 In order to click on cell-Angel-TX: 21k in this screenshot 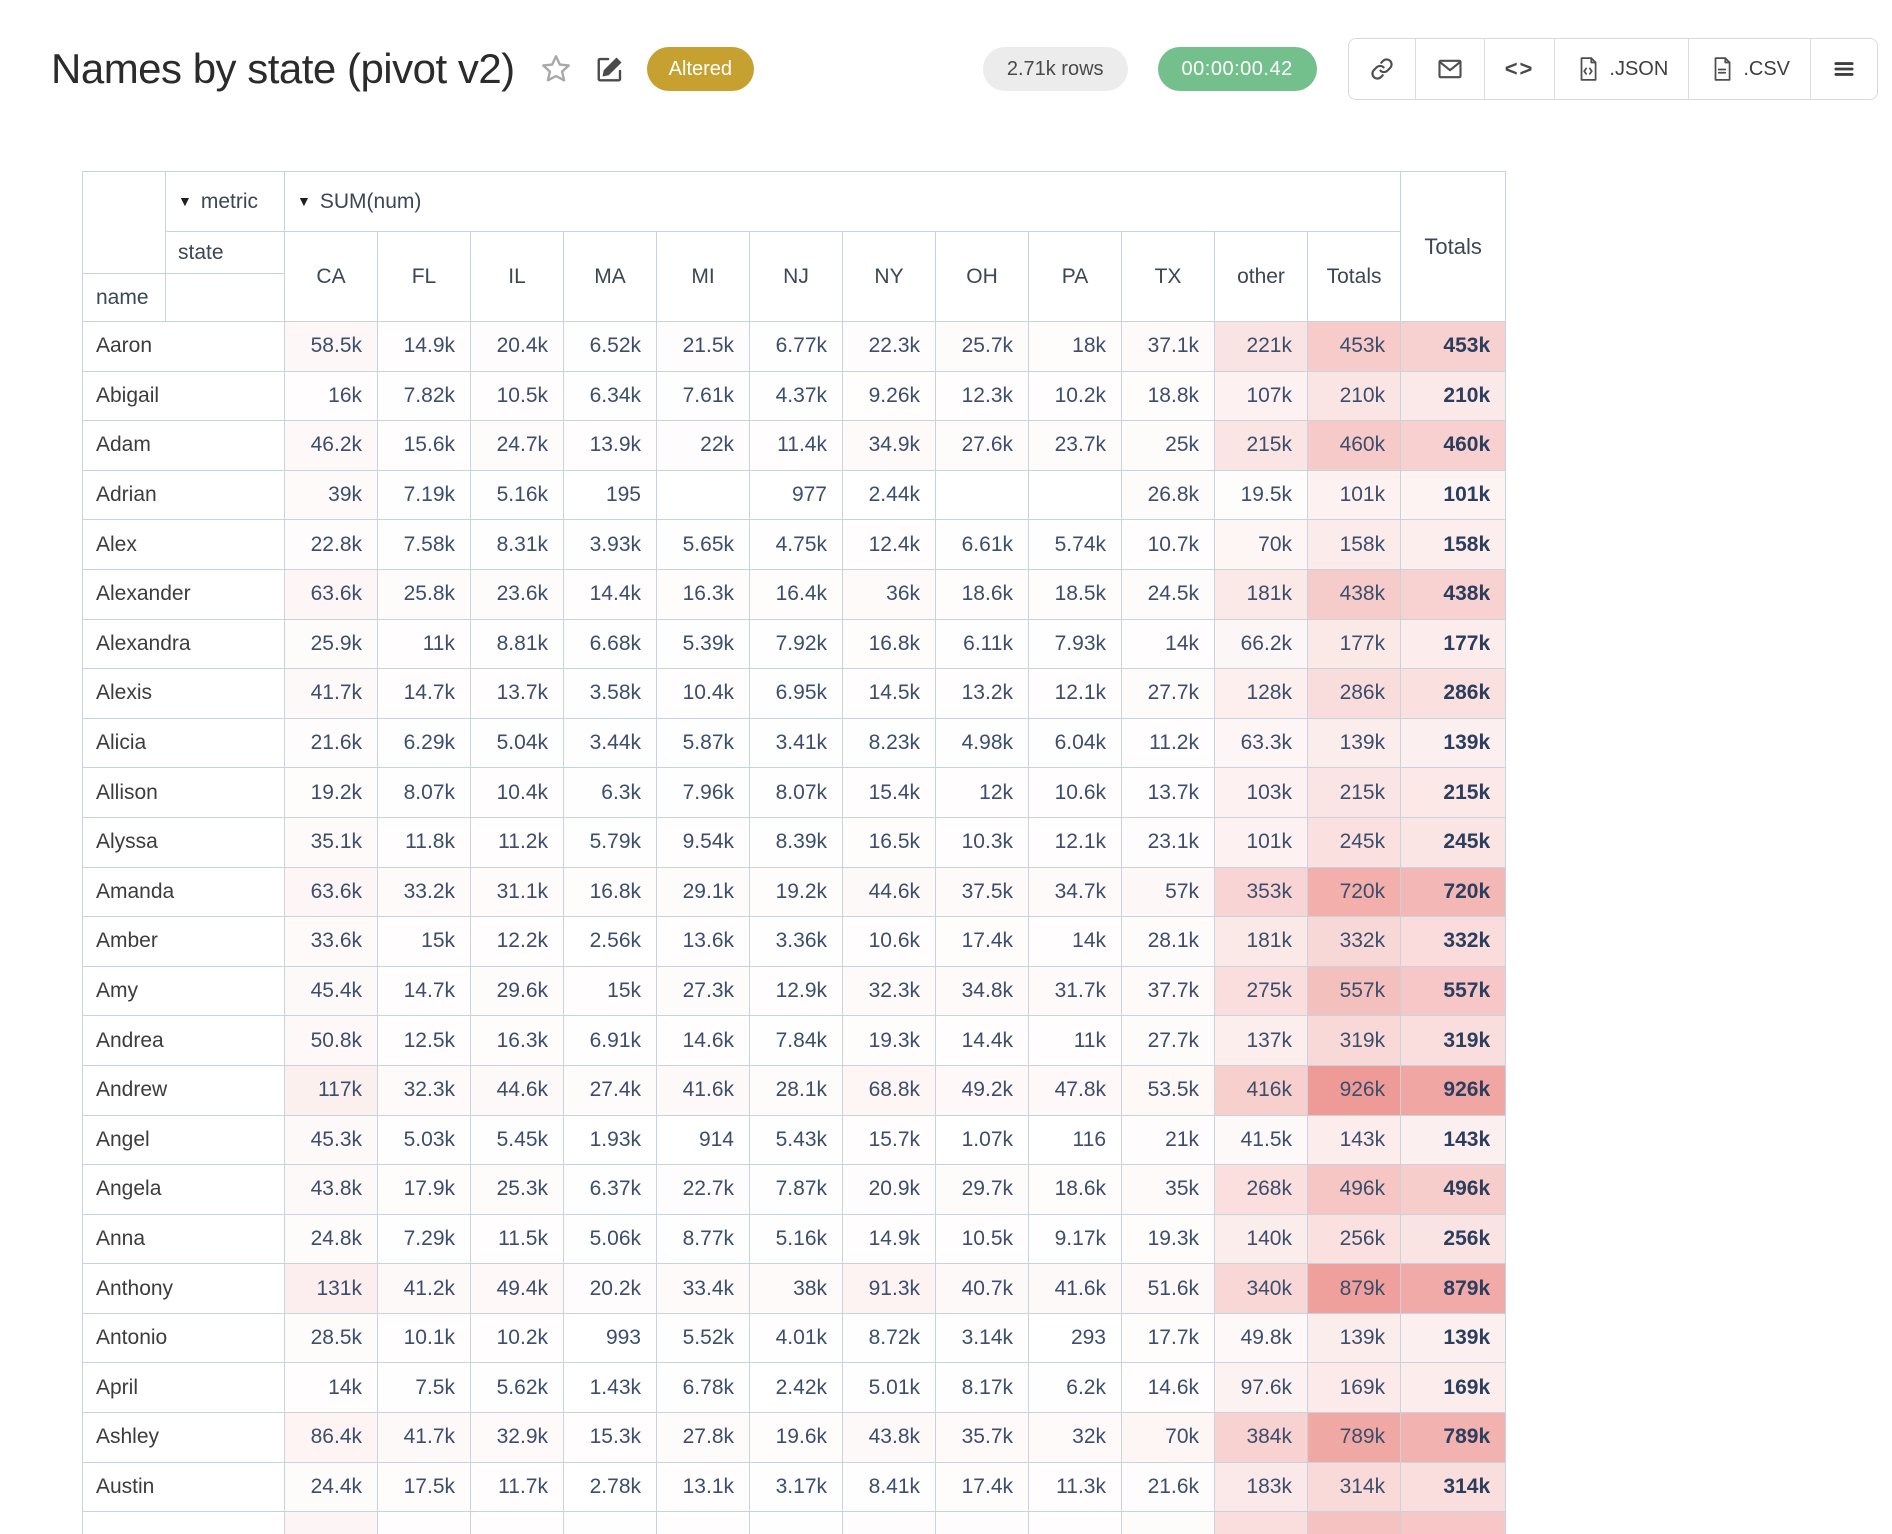, I will do `click(1168, 1140)`.